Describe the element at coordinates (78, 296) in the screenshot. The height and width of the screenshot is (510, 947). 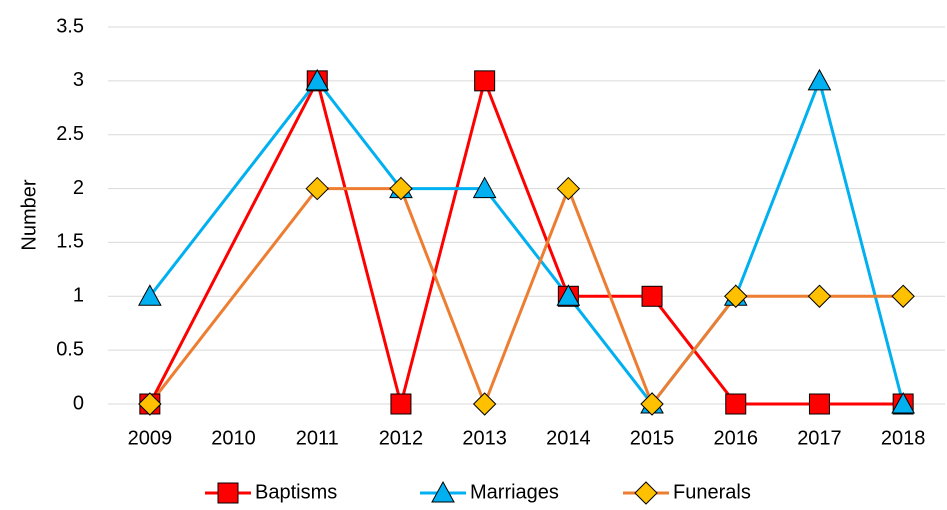
I see `y-tick-label: 1` at that location.